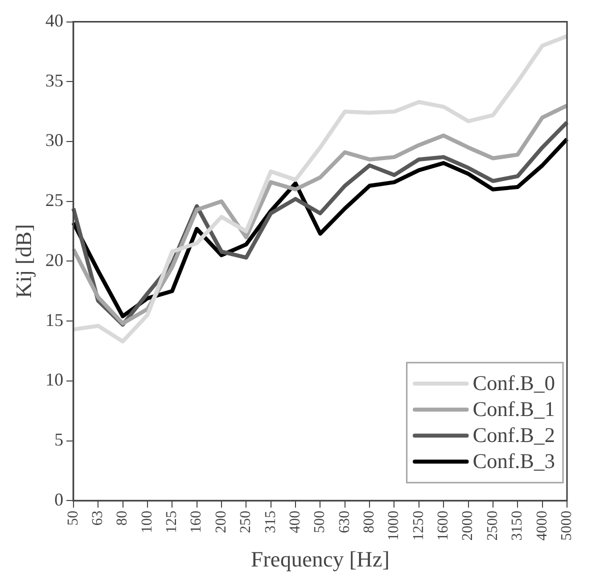 The height and width of the screenshot is (586, 596). Describe the element at coordinates (54, 260) in the screenshot. I see `y-tick-label: 20` at that location.